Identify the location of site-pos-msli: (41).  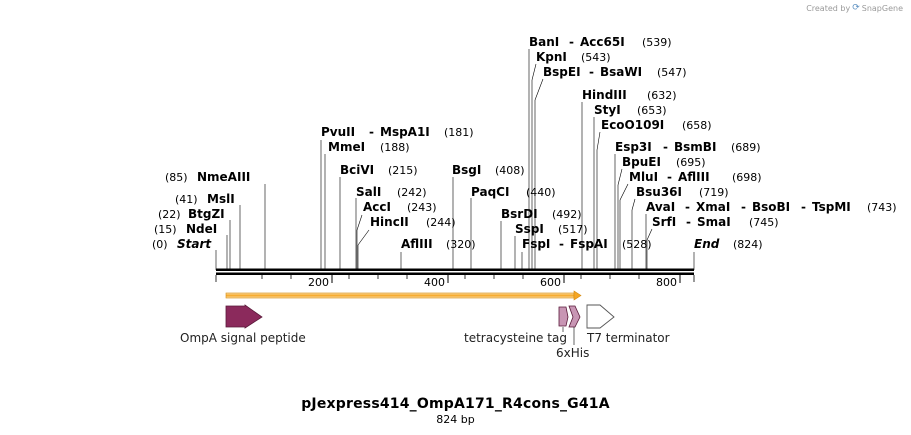
(186, 199).